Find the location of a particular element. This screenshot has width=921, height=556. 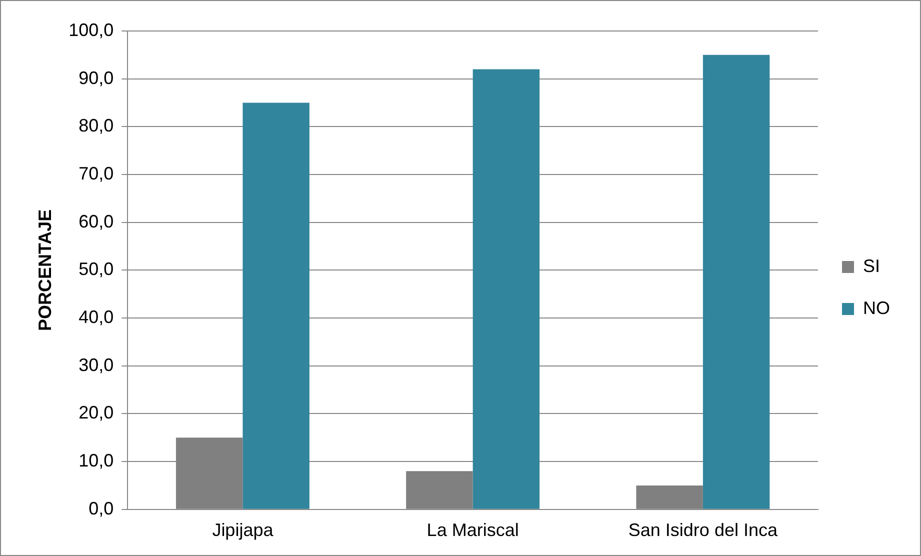

x-tick-label: San Isidro del Inca is located at coordinates (703, 530).